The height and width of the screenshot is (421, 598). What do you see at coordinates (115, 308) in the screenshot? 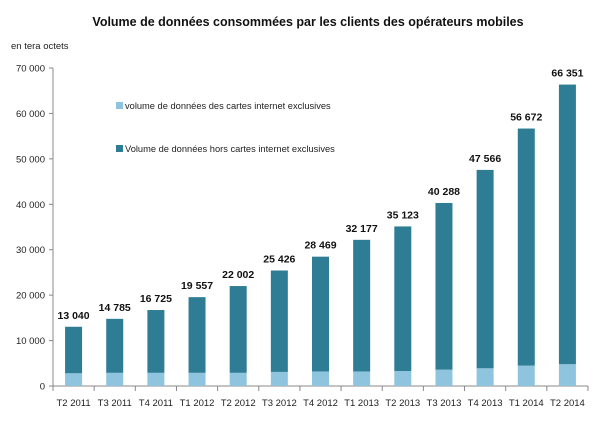
I see `data-label-total: 14 785` at bounding box center [115, 308].